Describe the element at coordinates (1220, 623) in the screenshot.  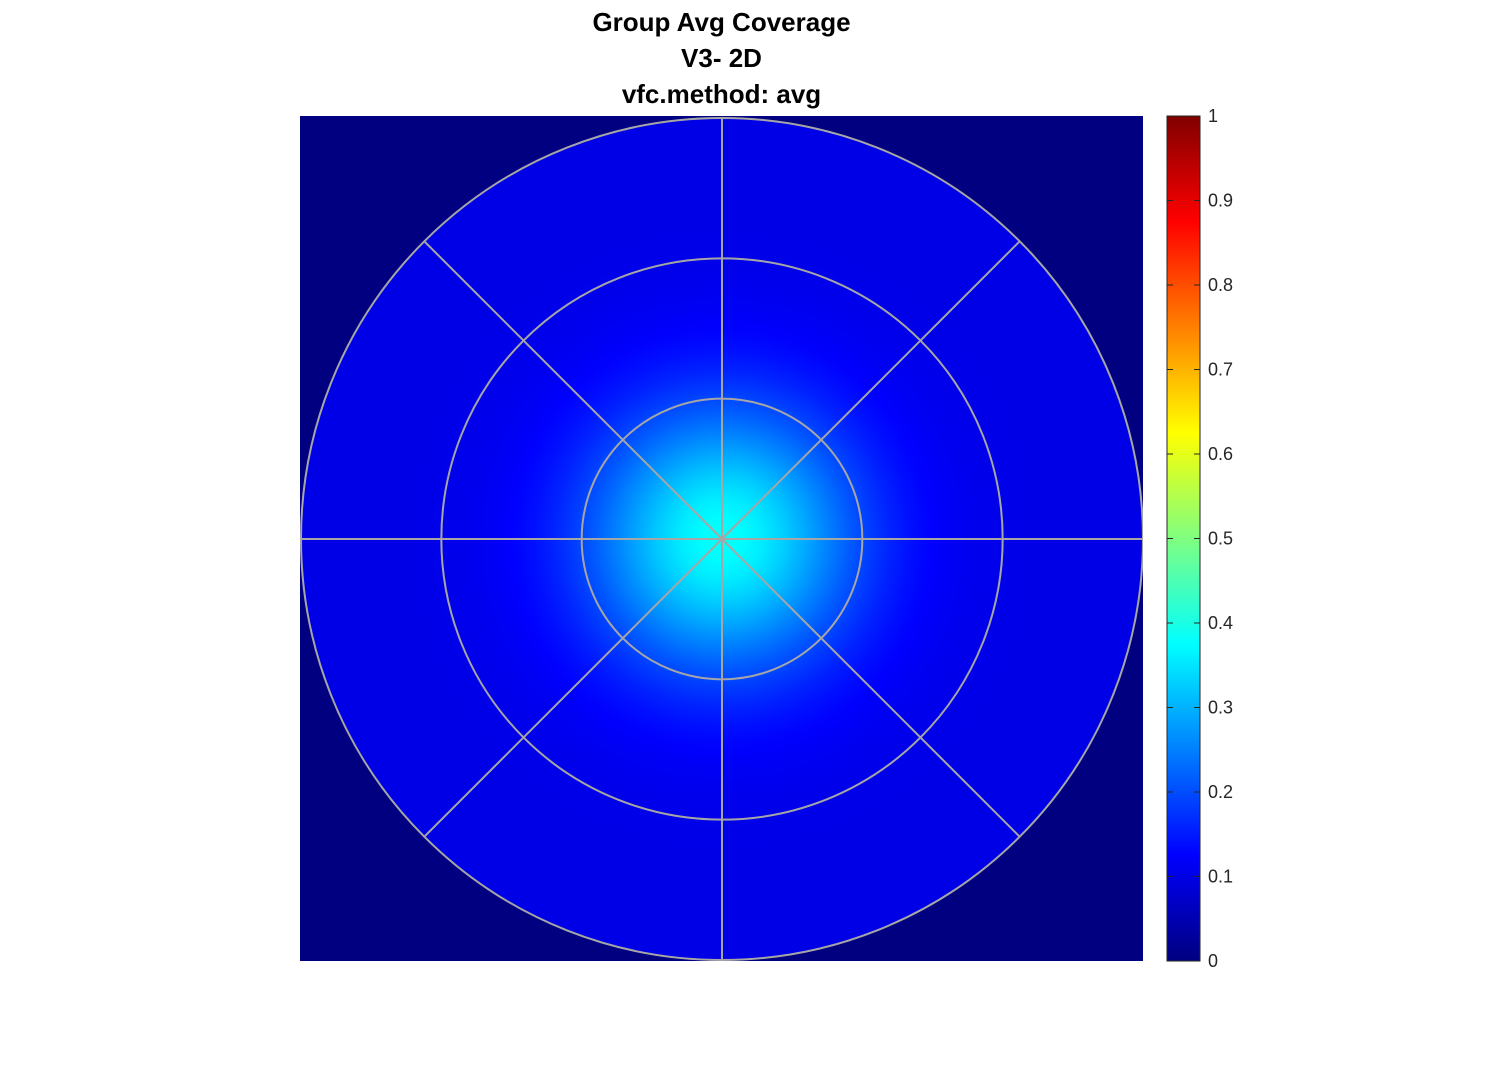
I see `colorbar-tick-label: 0.4` at that location.